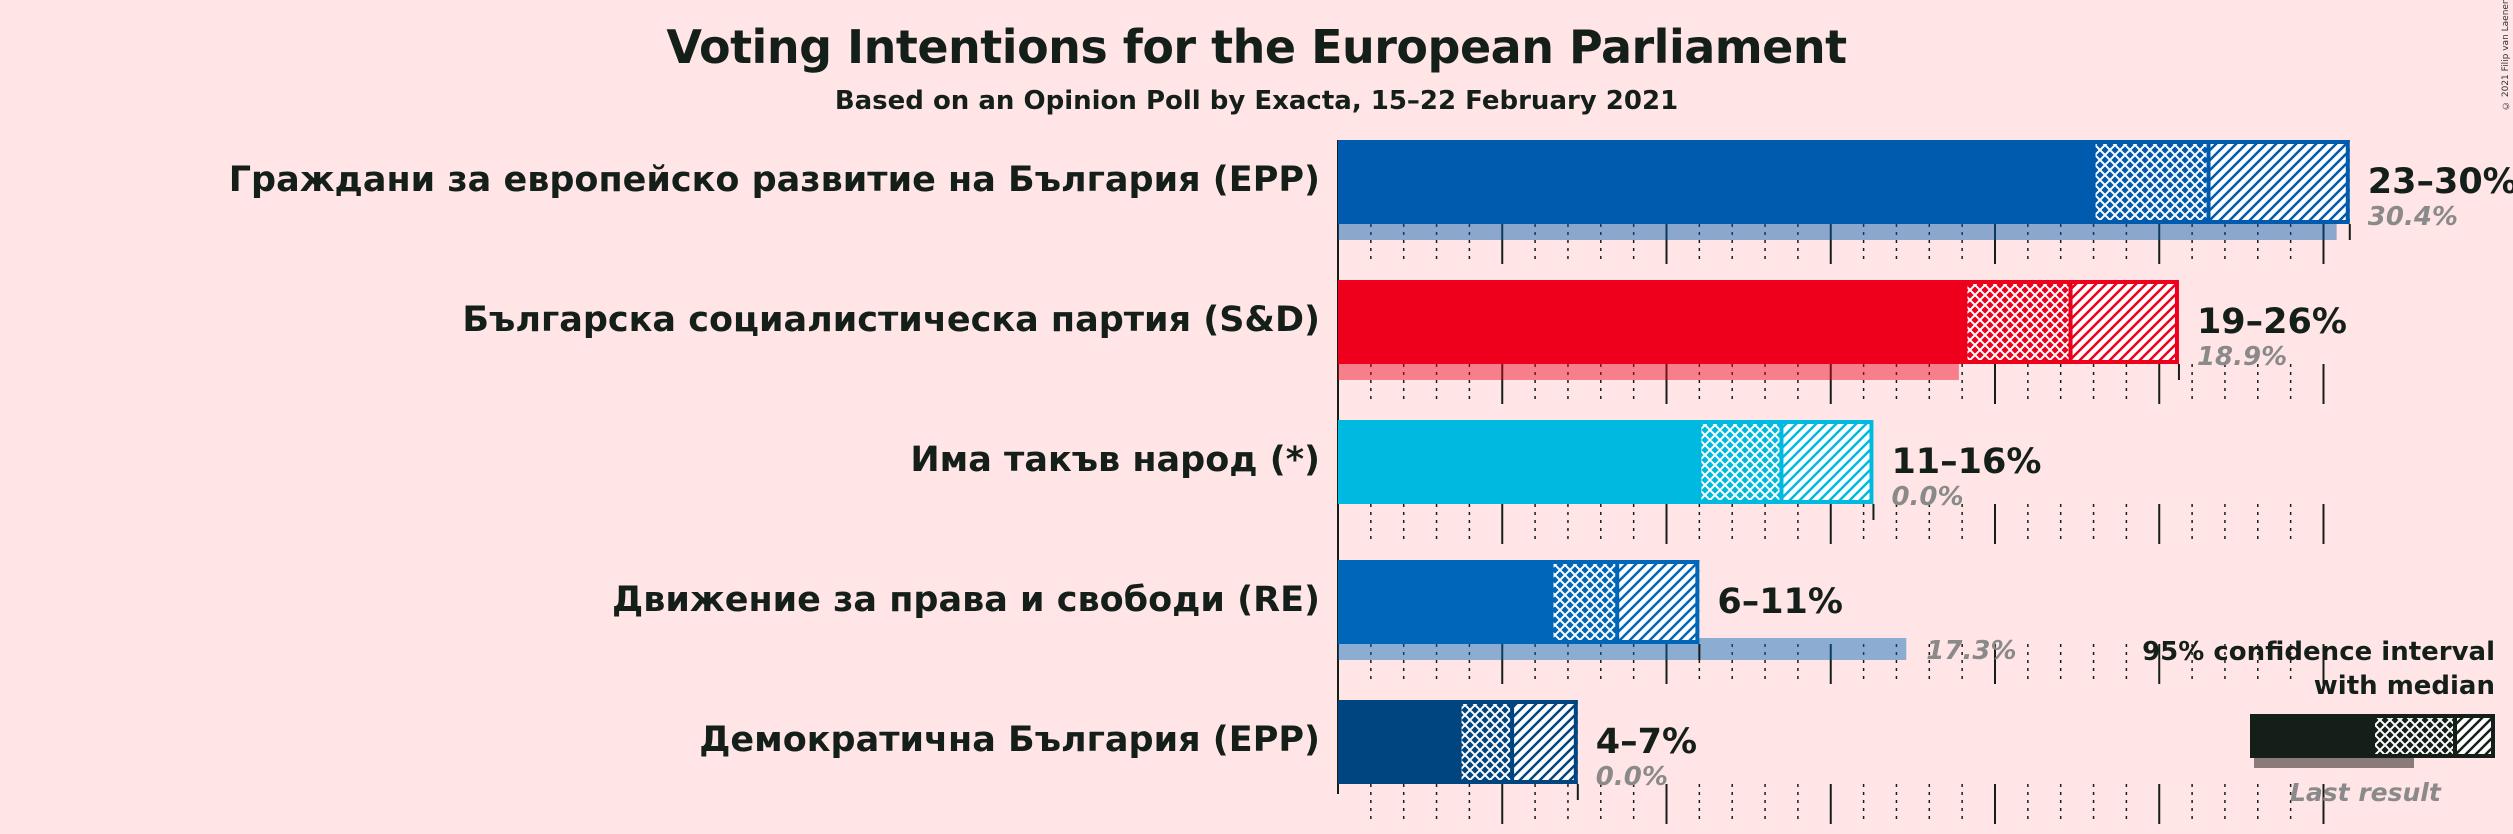 The height and width of the screenshot is (834, 2513). Describe the element at coordinates (891, 320) in the screenshot. I see `party-label: Българска социалистическа партия (S&D)` at that location.